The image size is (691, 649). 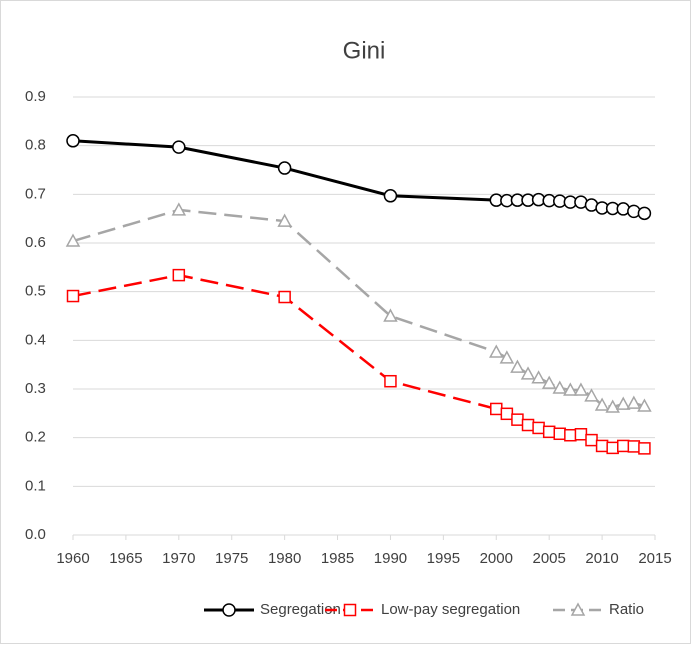 I want to click on y-tick-label: 0.7, so click(x=35, y=193).